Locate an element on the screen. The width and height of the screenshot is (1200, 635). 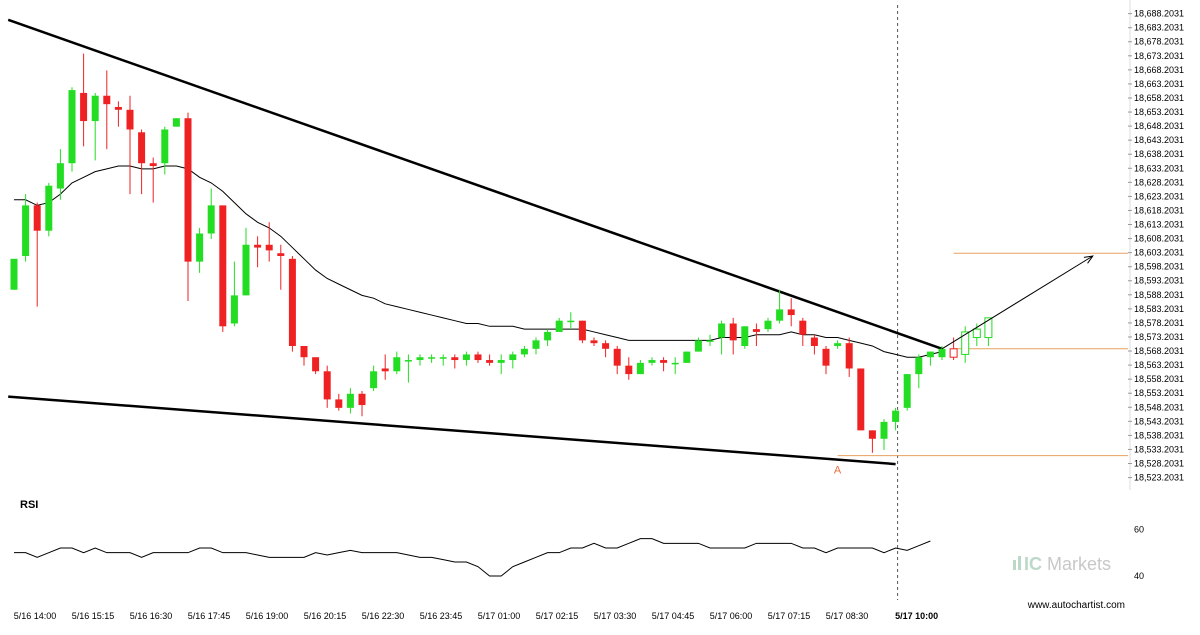
time-tick-label: 5/16 16:30 is located at coordinates (151, 616).